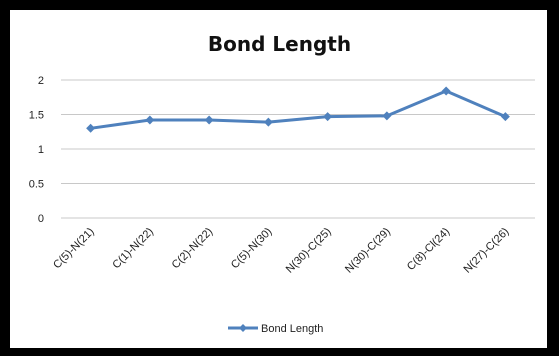  What do you see at coordinates (428, 249) in the screenshot?
I see `x-tick-label: C(8)-Cl(24)` at bounding box center [428, 249].